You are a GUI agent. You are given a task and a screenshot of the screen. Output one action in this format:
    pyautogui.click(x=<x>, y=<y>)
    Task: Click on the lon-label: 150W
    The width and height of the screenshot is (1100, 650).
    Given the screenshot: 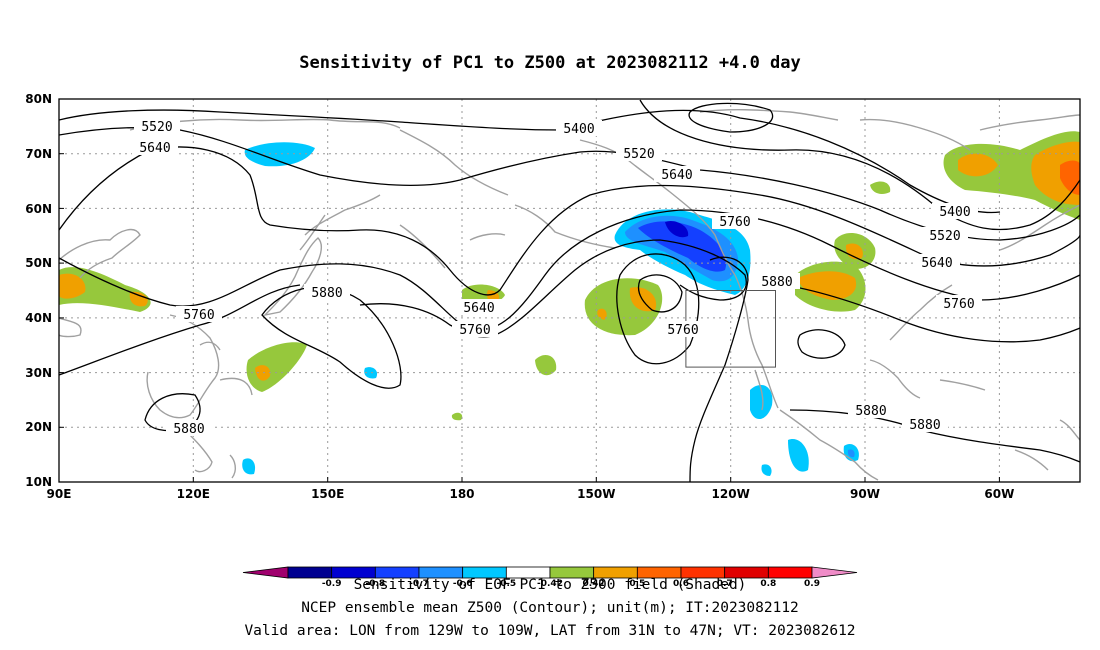 What is the action you would take?
    pyautogui.click(x=596, y=494)
    